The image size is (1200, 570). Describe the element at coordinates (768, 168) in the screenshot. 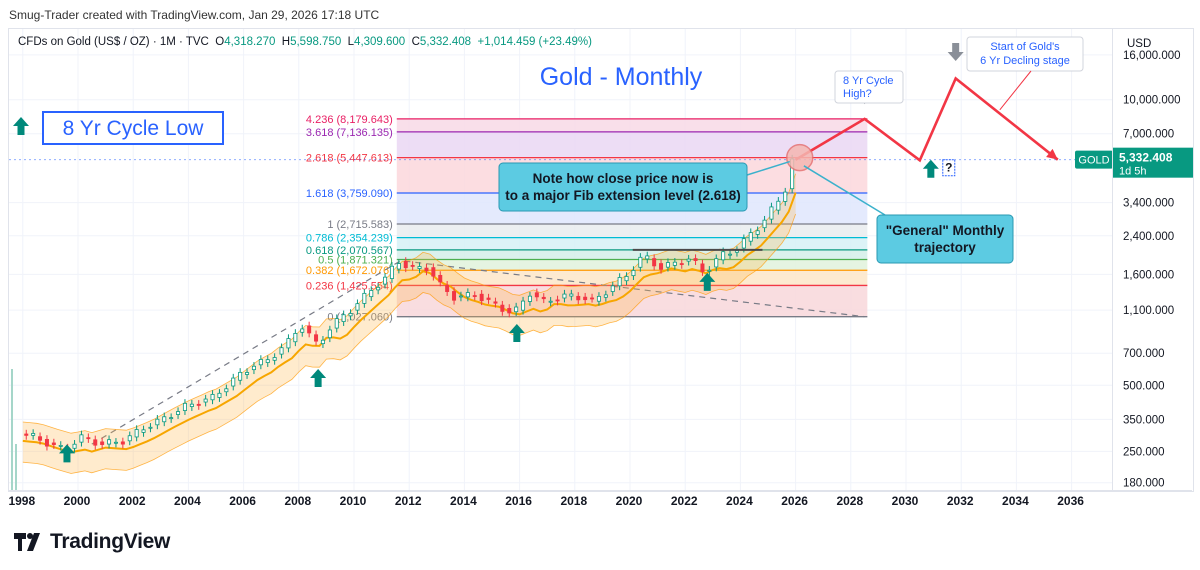

I see `note-pointer` at that location.